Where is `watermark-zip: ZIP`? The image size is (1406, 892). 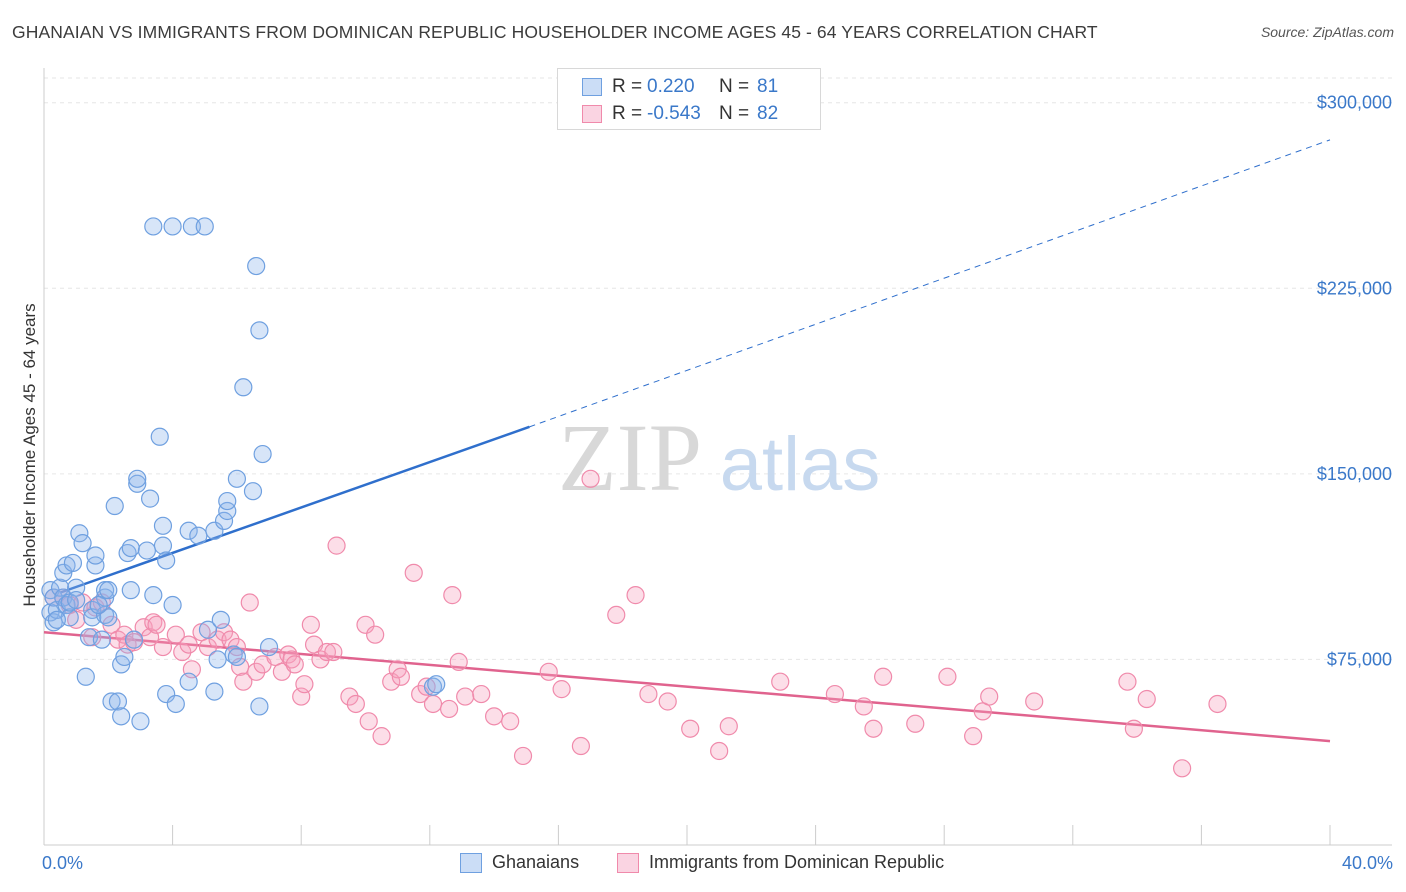 watermark-zip: ZIP is located at coordinates (630, 457).